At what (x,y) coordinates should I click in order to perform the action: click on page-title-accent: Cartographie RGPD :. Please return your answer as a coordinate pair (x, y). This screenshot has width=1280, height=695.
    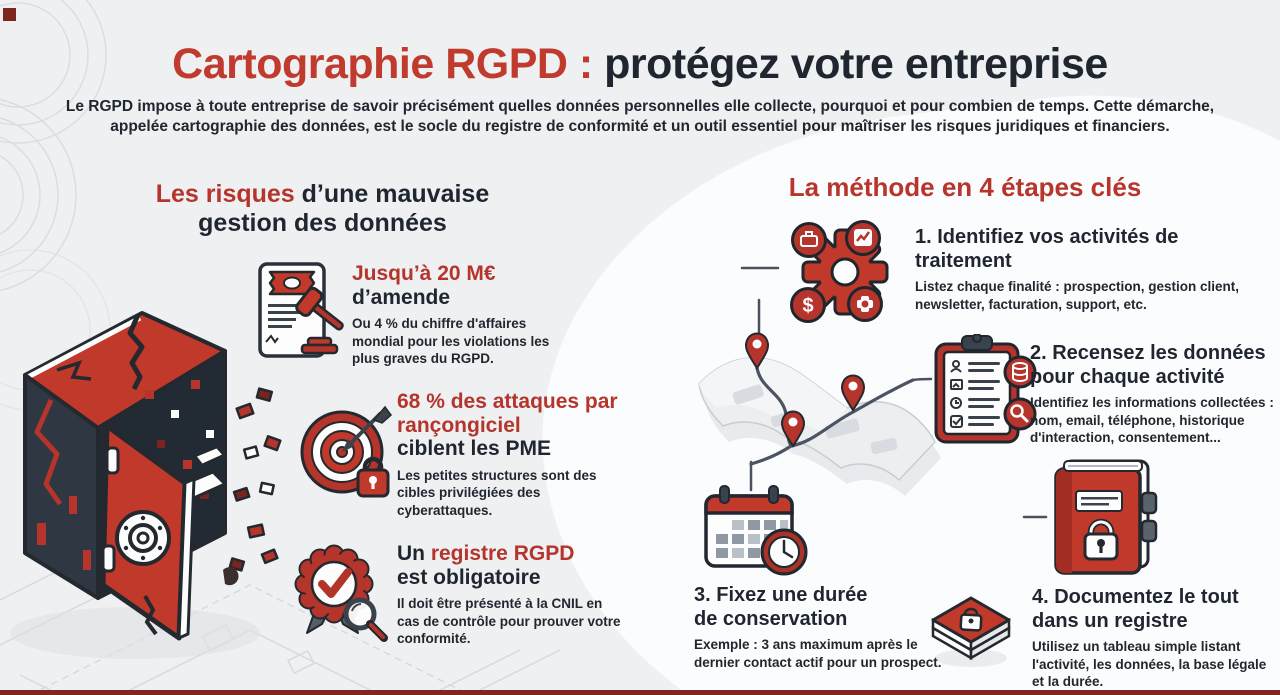
    Looking at the image, I should click on (382, 64).